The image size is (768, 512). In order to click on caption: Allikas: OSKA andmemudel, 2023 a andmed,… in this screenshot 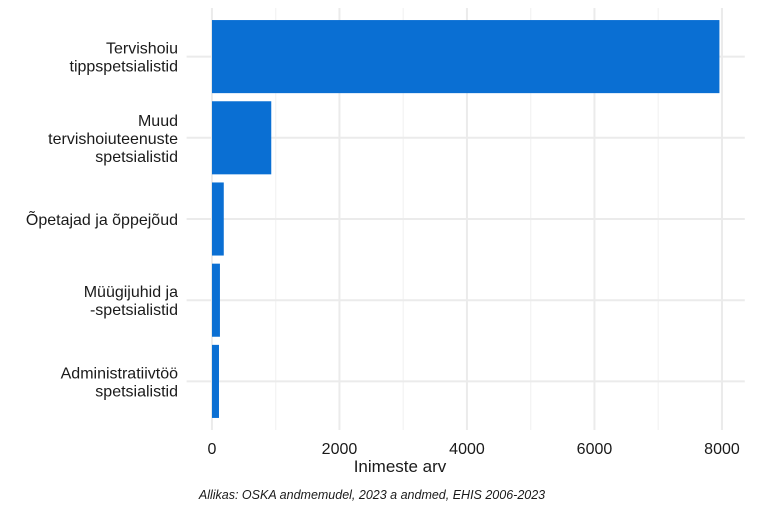, I will do `click(371, 495)`.